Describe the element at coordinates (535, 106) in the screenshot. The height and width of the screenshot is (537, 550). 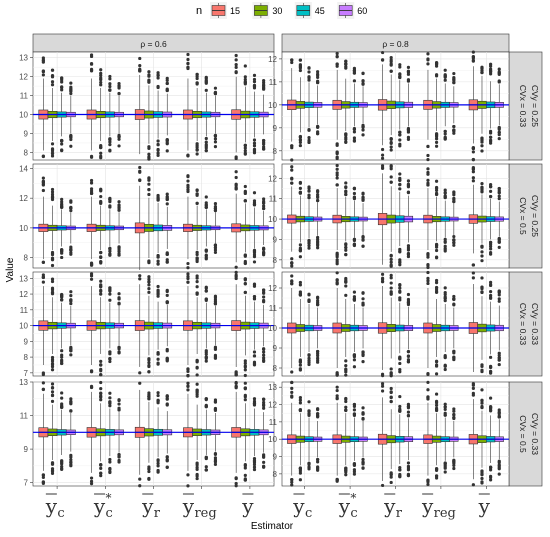
I see `row-strip-label: CVy = 0.25` at that location.